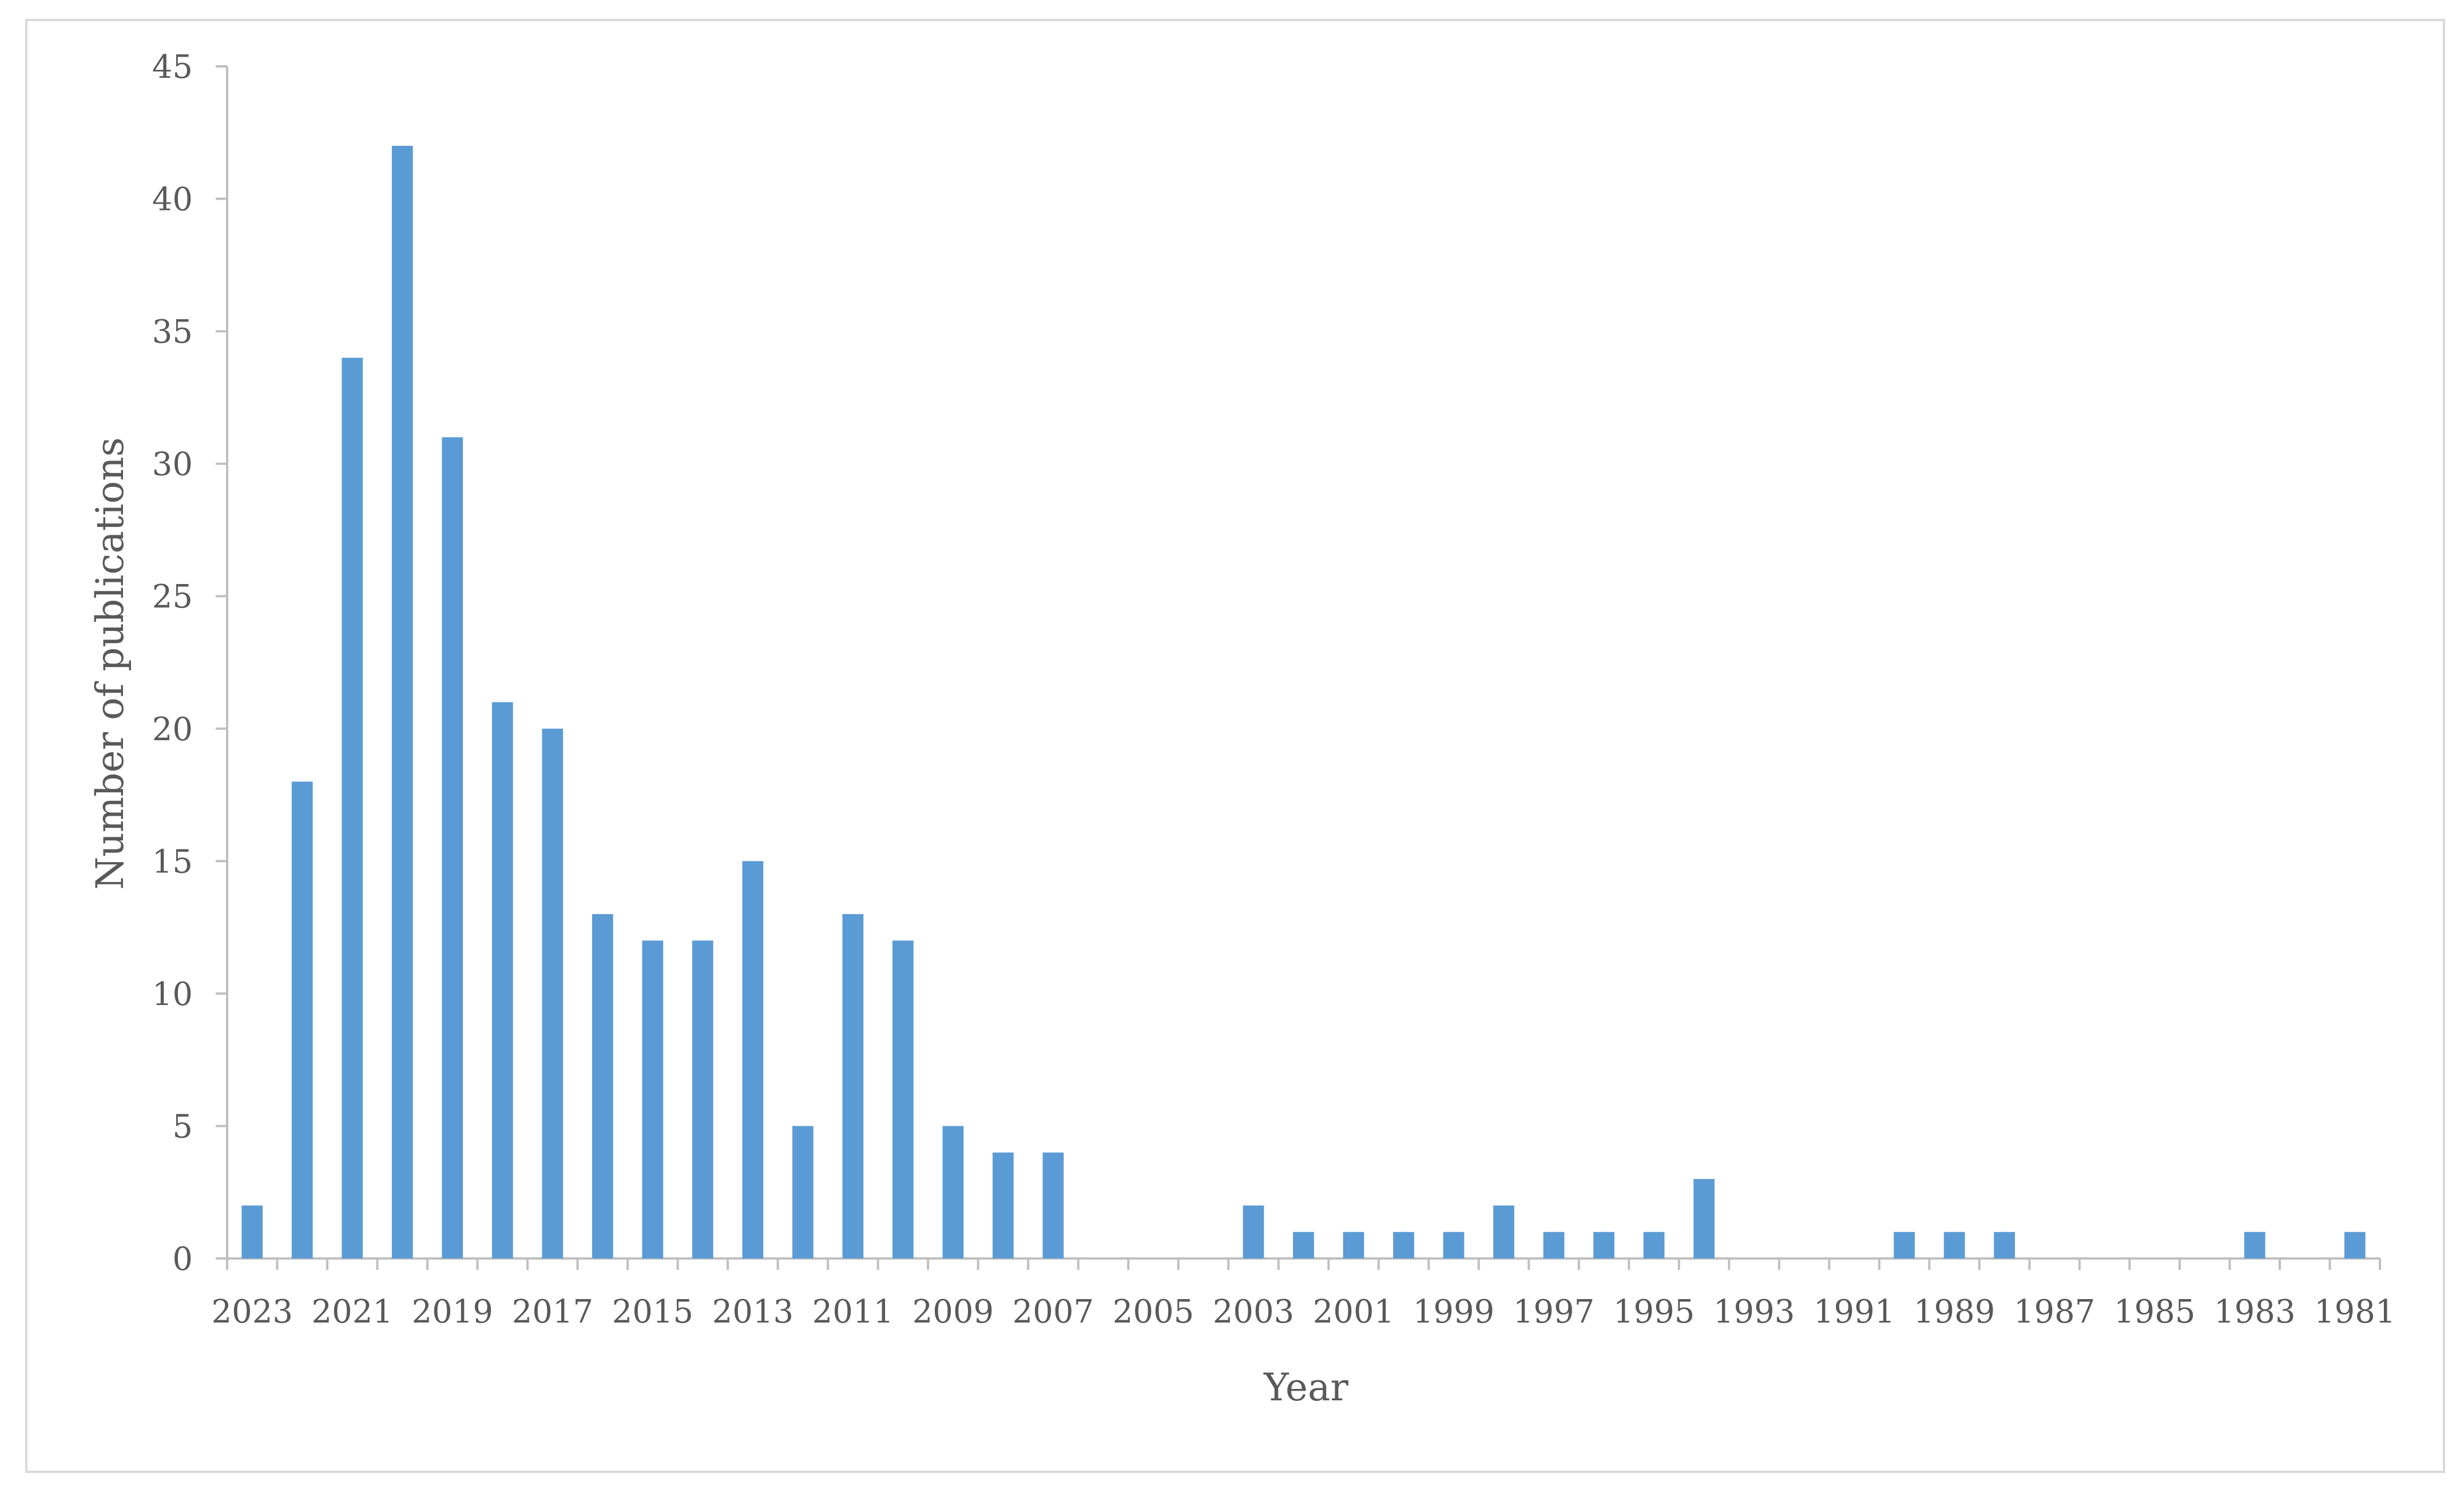  I want to click on y-tick-label: 30, so click(172, 465).